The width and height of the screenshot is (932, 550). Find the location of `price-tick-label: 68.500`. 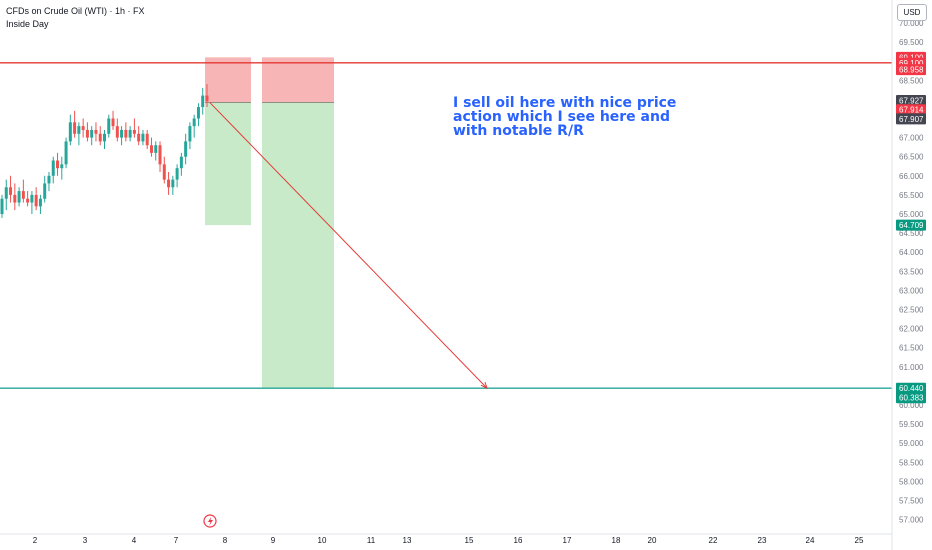

price-tick-label: 68.500 is located at coordinates (911, 80).